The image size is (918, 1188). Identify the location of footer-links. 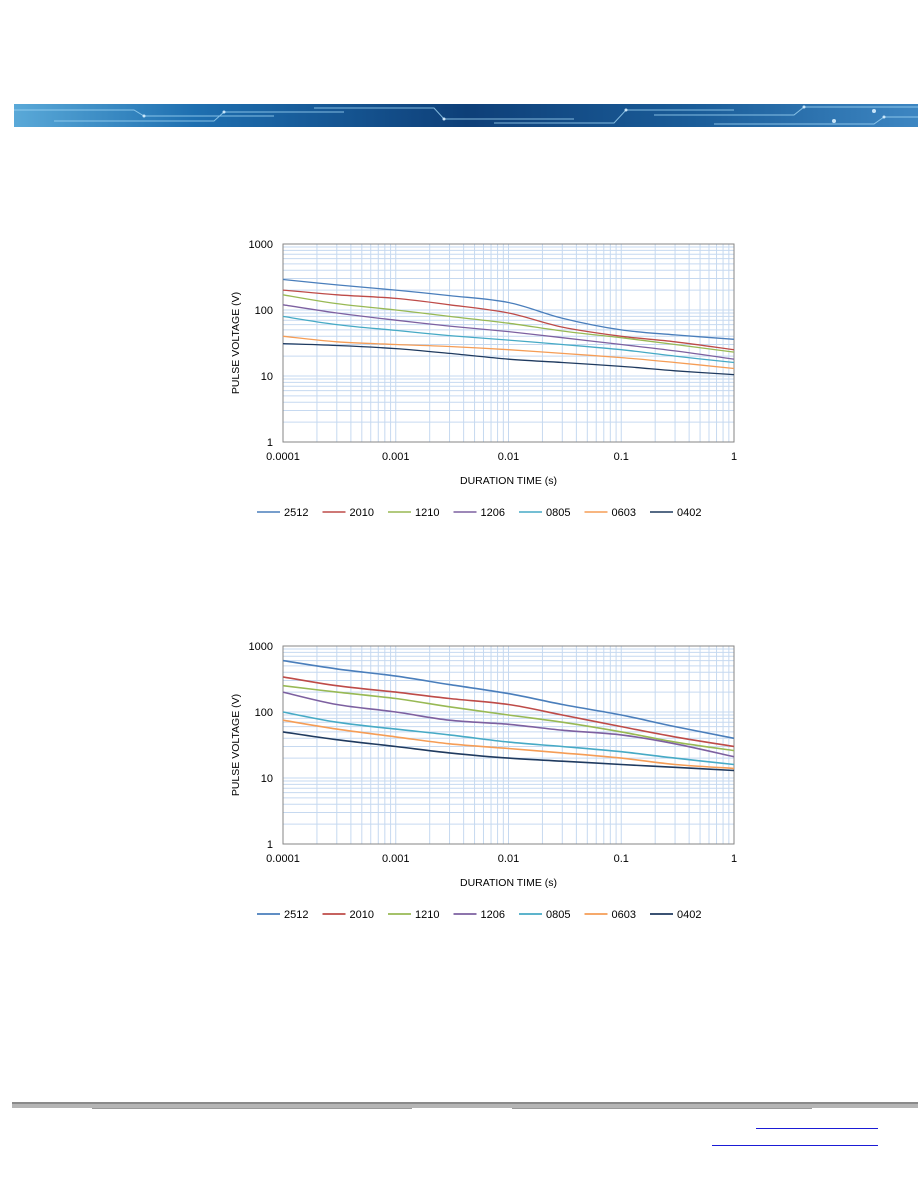
(793, 1133).